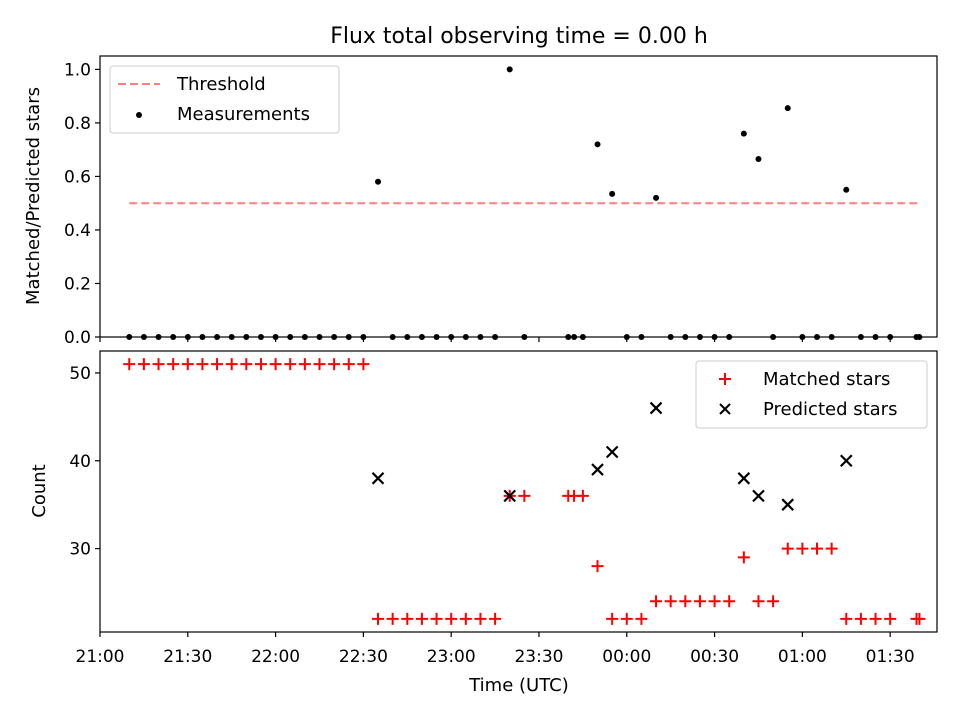 The height and width of the screenshot is (720, 960). I want to click on legend-measurements-label: Measurements, so click(243, 114).